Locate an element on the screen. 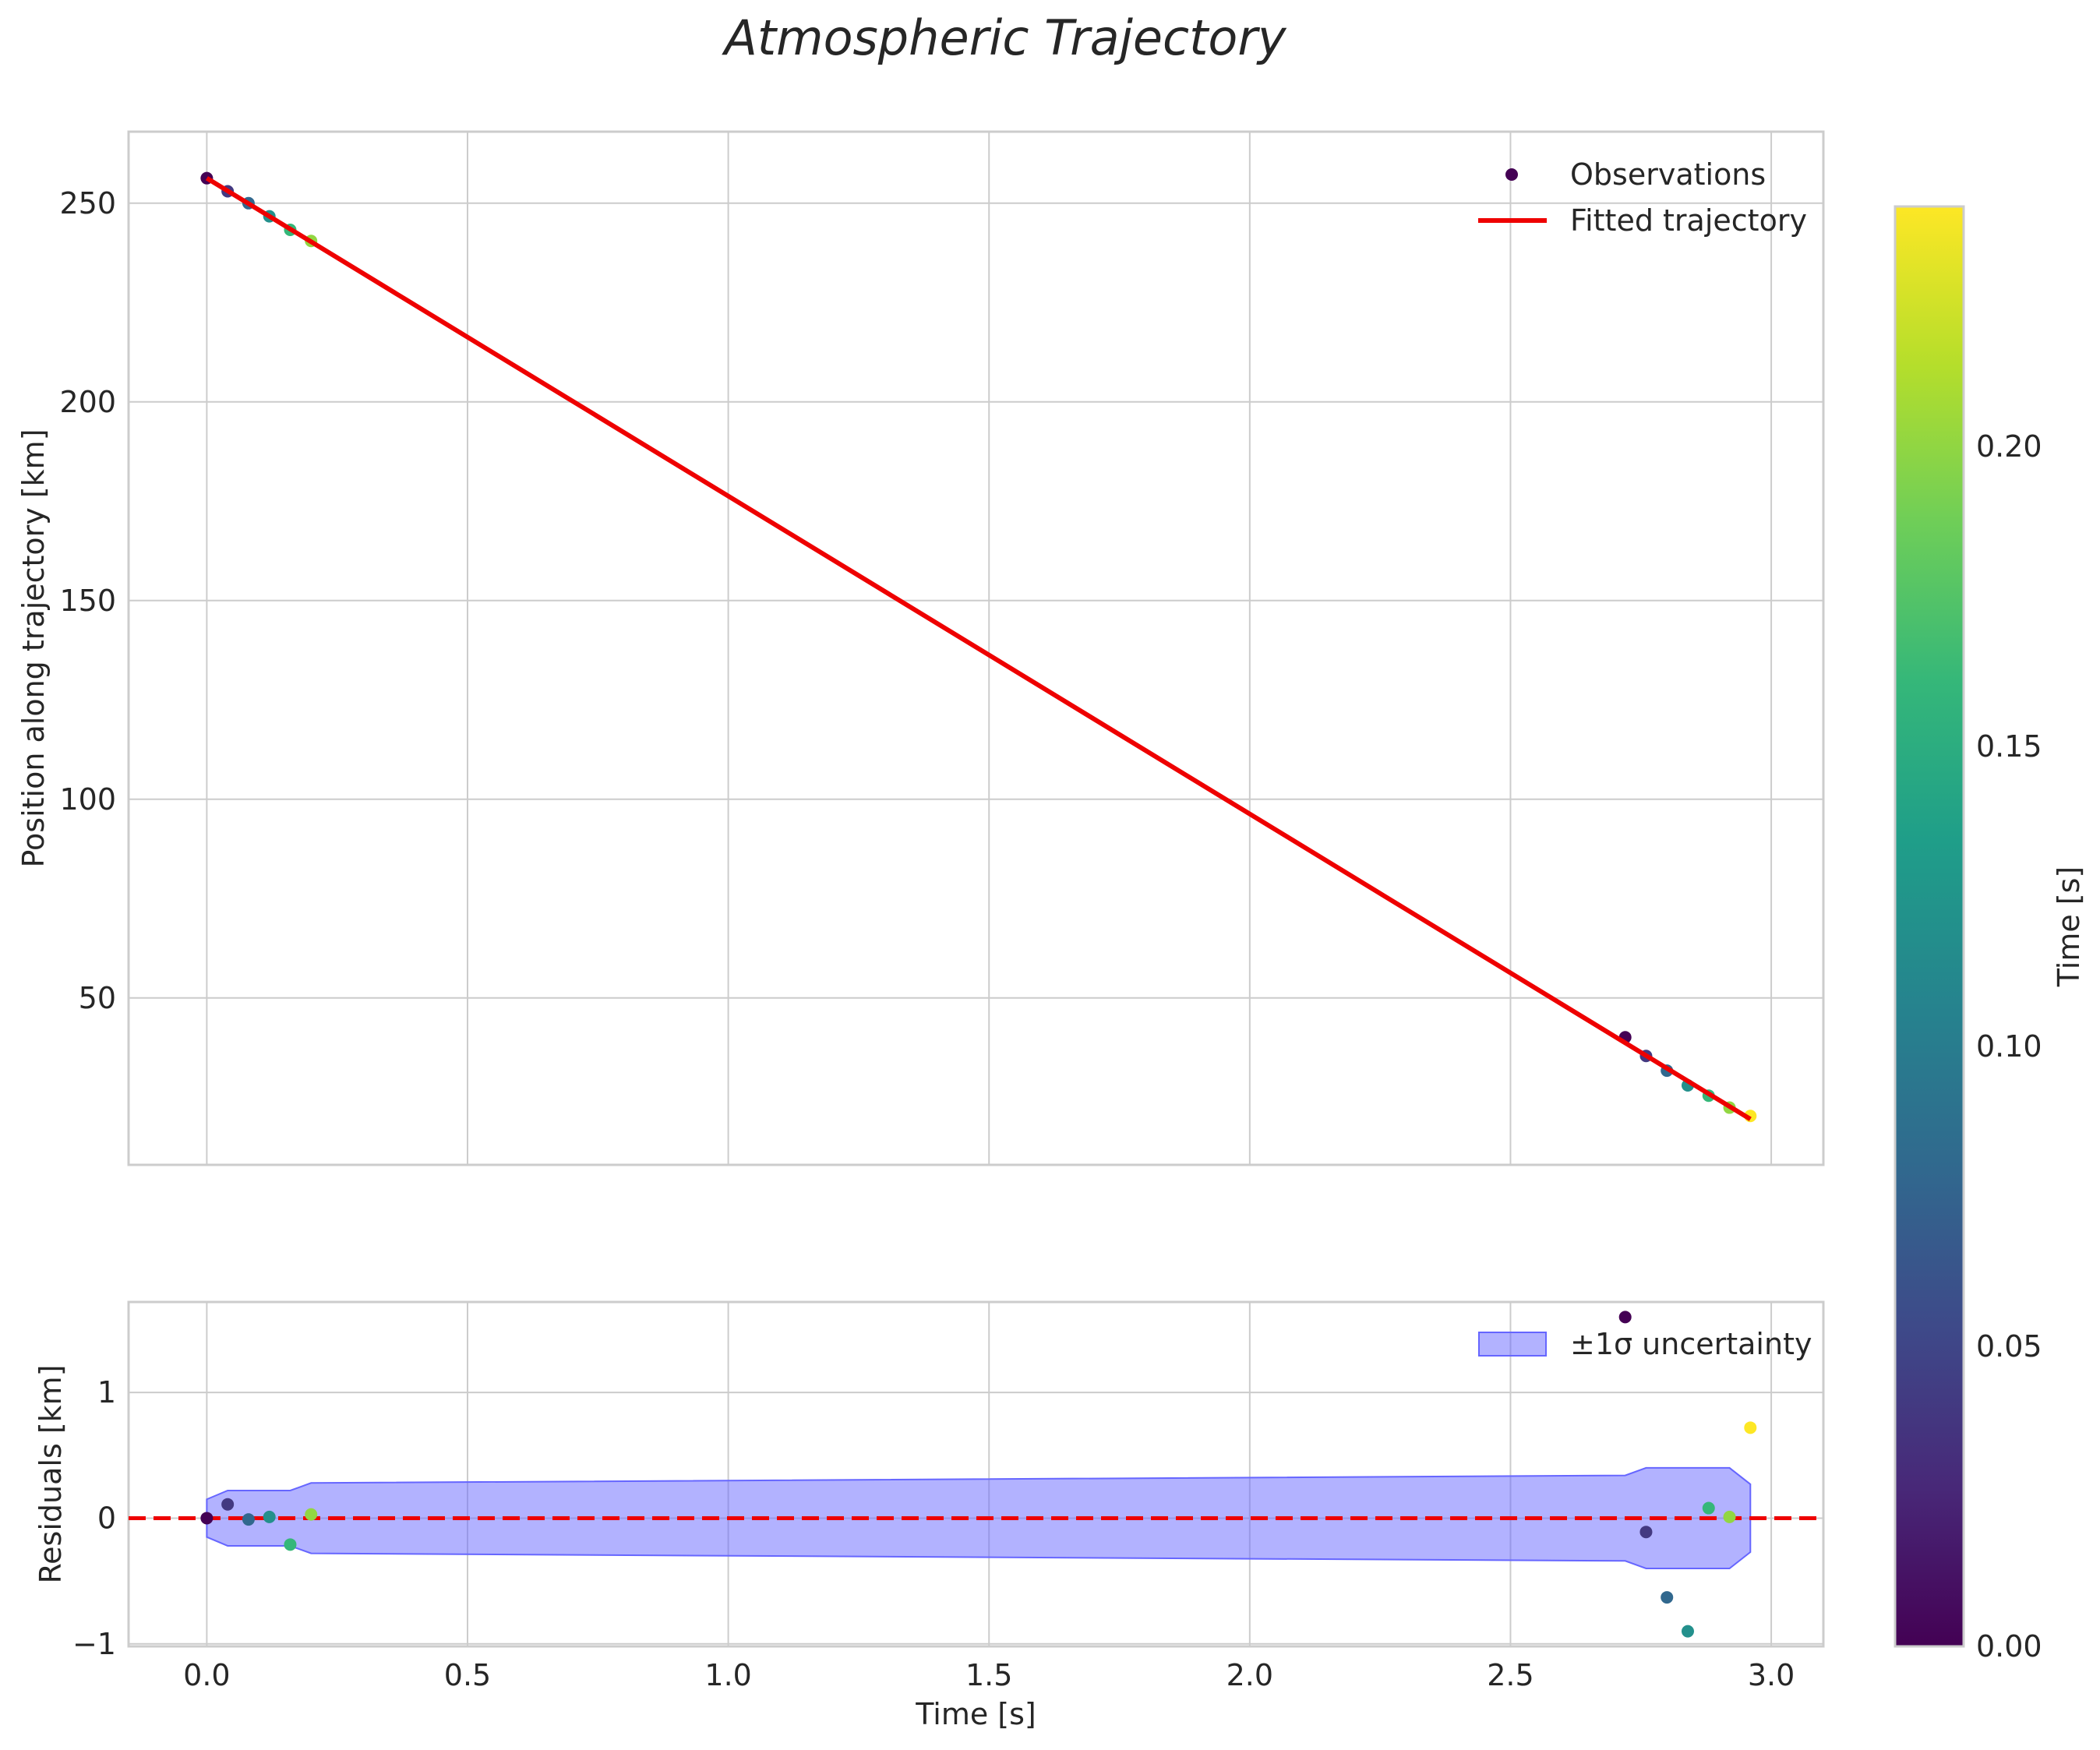  y-tick-label: 0 is located at coordinates (107, 1518).